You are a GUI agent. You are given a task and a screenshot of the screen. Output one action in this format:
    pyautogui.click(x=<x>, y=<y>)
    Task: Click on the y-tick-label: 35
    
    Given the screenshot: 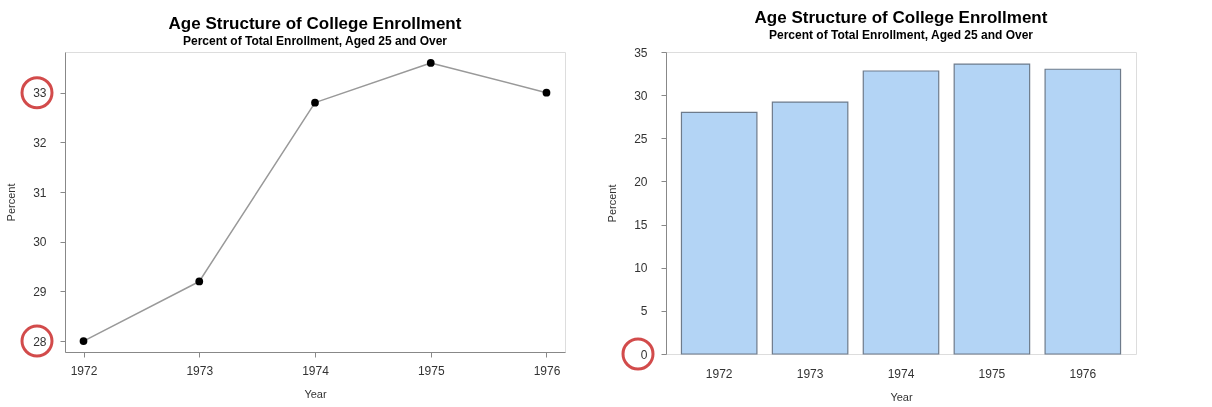 What is the action you would take?
    pyautogui.click(x=641, y=52)
    